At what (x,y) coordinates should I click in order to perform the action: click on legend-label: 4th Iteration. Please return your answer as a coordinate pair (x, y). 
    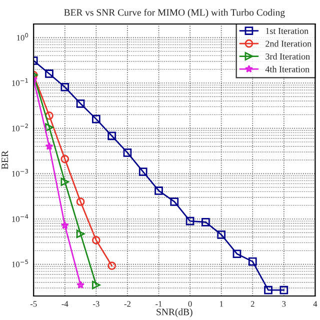
    Looking at the image, I should click on (287, 69).